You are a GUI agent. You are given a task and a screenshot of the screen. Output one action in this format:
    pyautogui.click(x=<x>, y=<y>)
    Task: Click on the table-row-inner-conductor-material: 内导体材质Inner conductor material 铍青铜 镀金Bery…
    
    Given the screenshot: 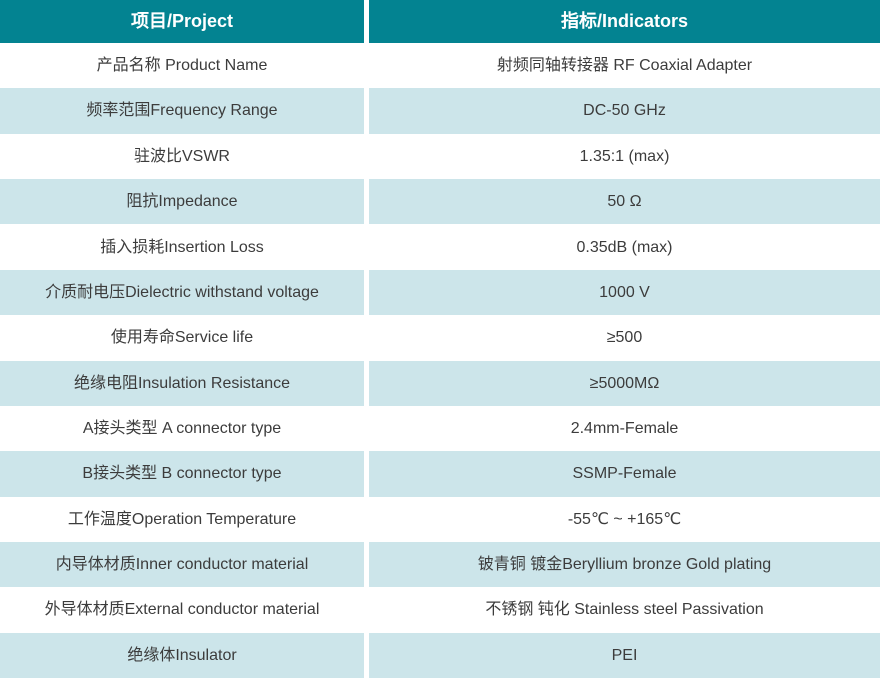 What is the action you would take?
    pyautogui.click(x=440, y=564)
    